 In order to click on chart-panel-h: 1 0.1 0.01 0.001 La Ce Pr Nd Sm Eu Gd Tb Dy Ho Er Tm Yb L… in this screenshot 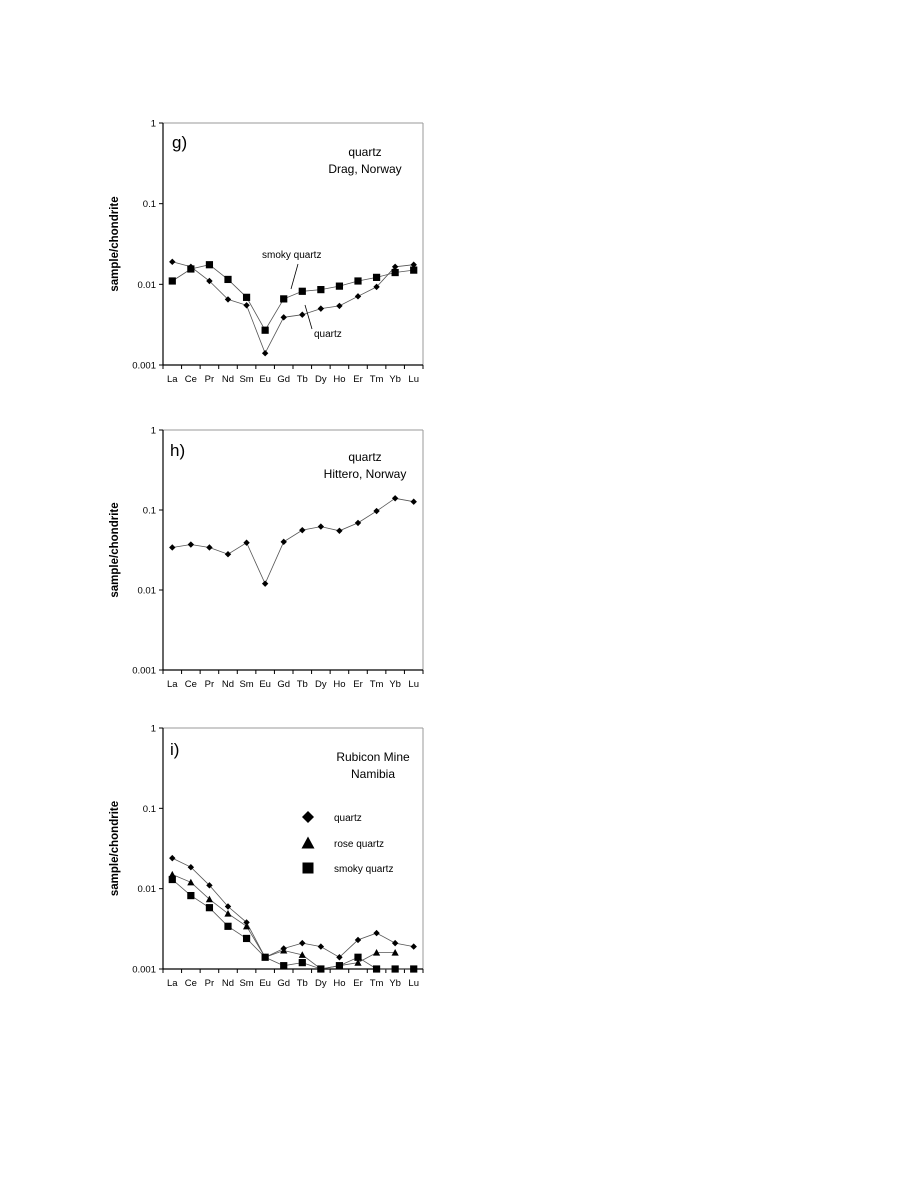, I will do `click(266, 558)`.